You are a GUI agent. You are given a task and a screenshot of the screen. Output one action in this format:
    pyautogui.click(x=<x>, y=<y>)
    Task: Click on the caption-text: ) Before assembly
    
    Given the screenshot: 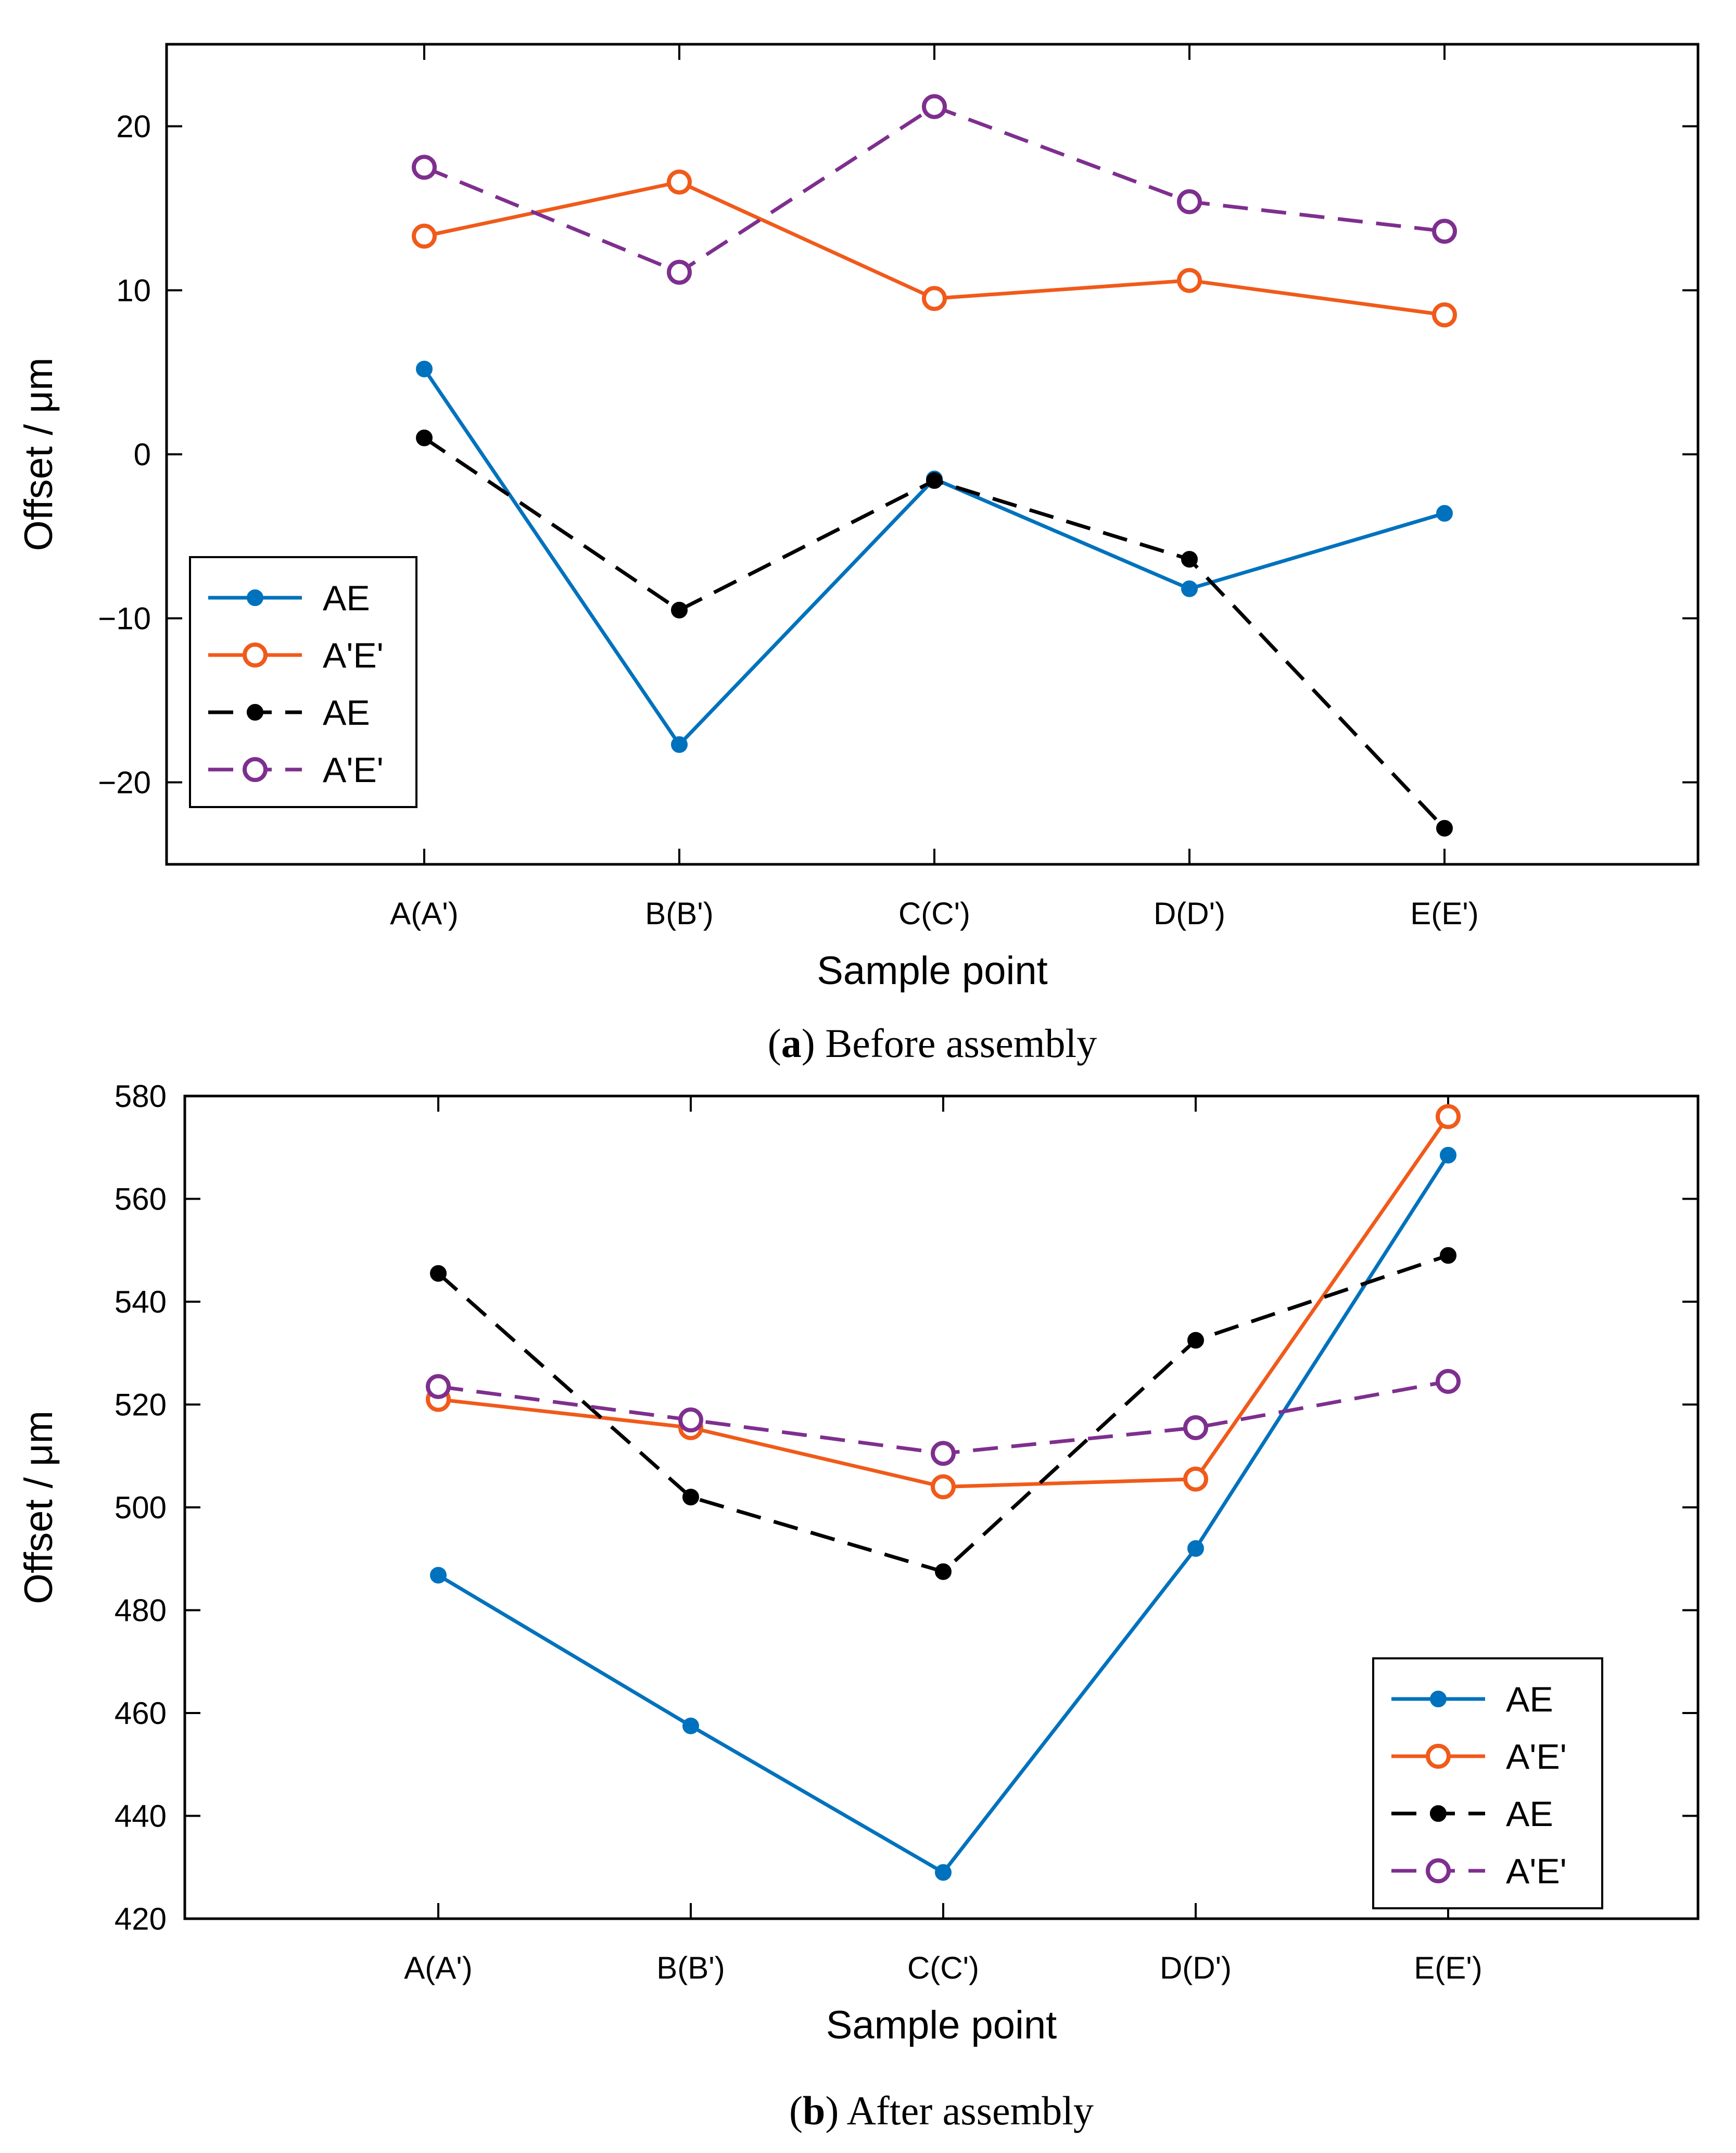 What is the action you would take?
    pyautogui.click(x=949, y=1043)
    